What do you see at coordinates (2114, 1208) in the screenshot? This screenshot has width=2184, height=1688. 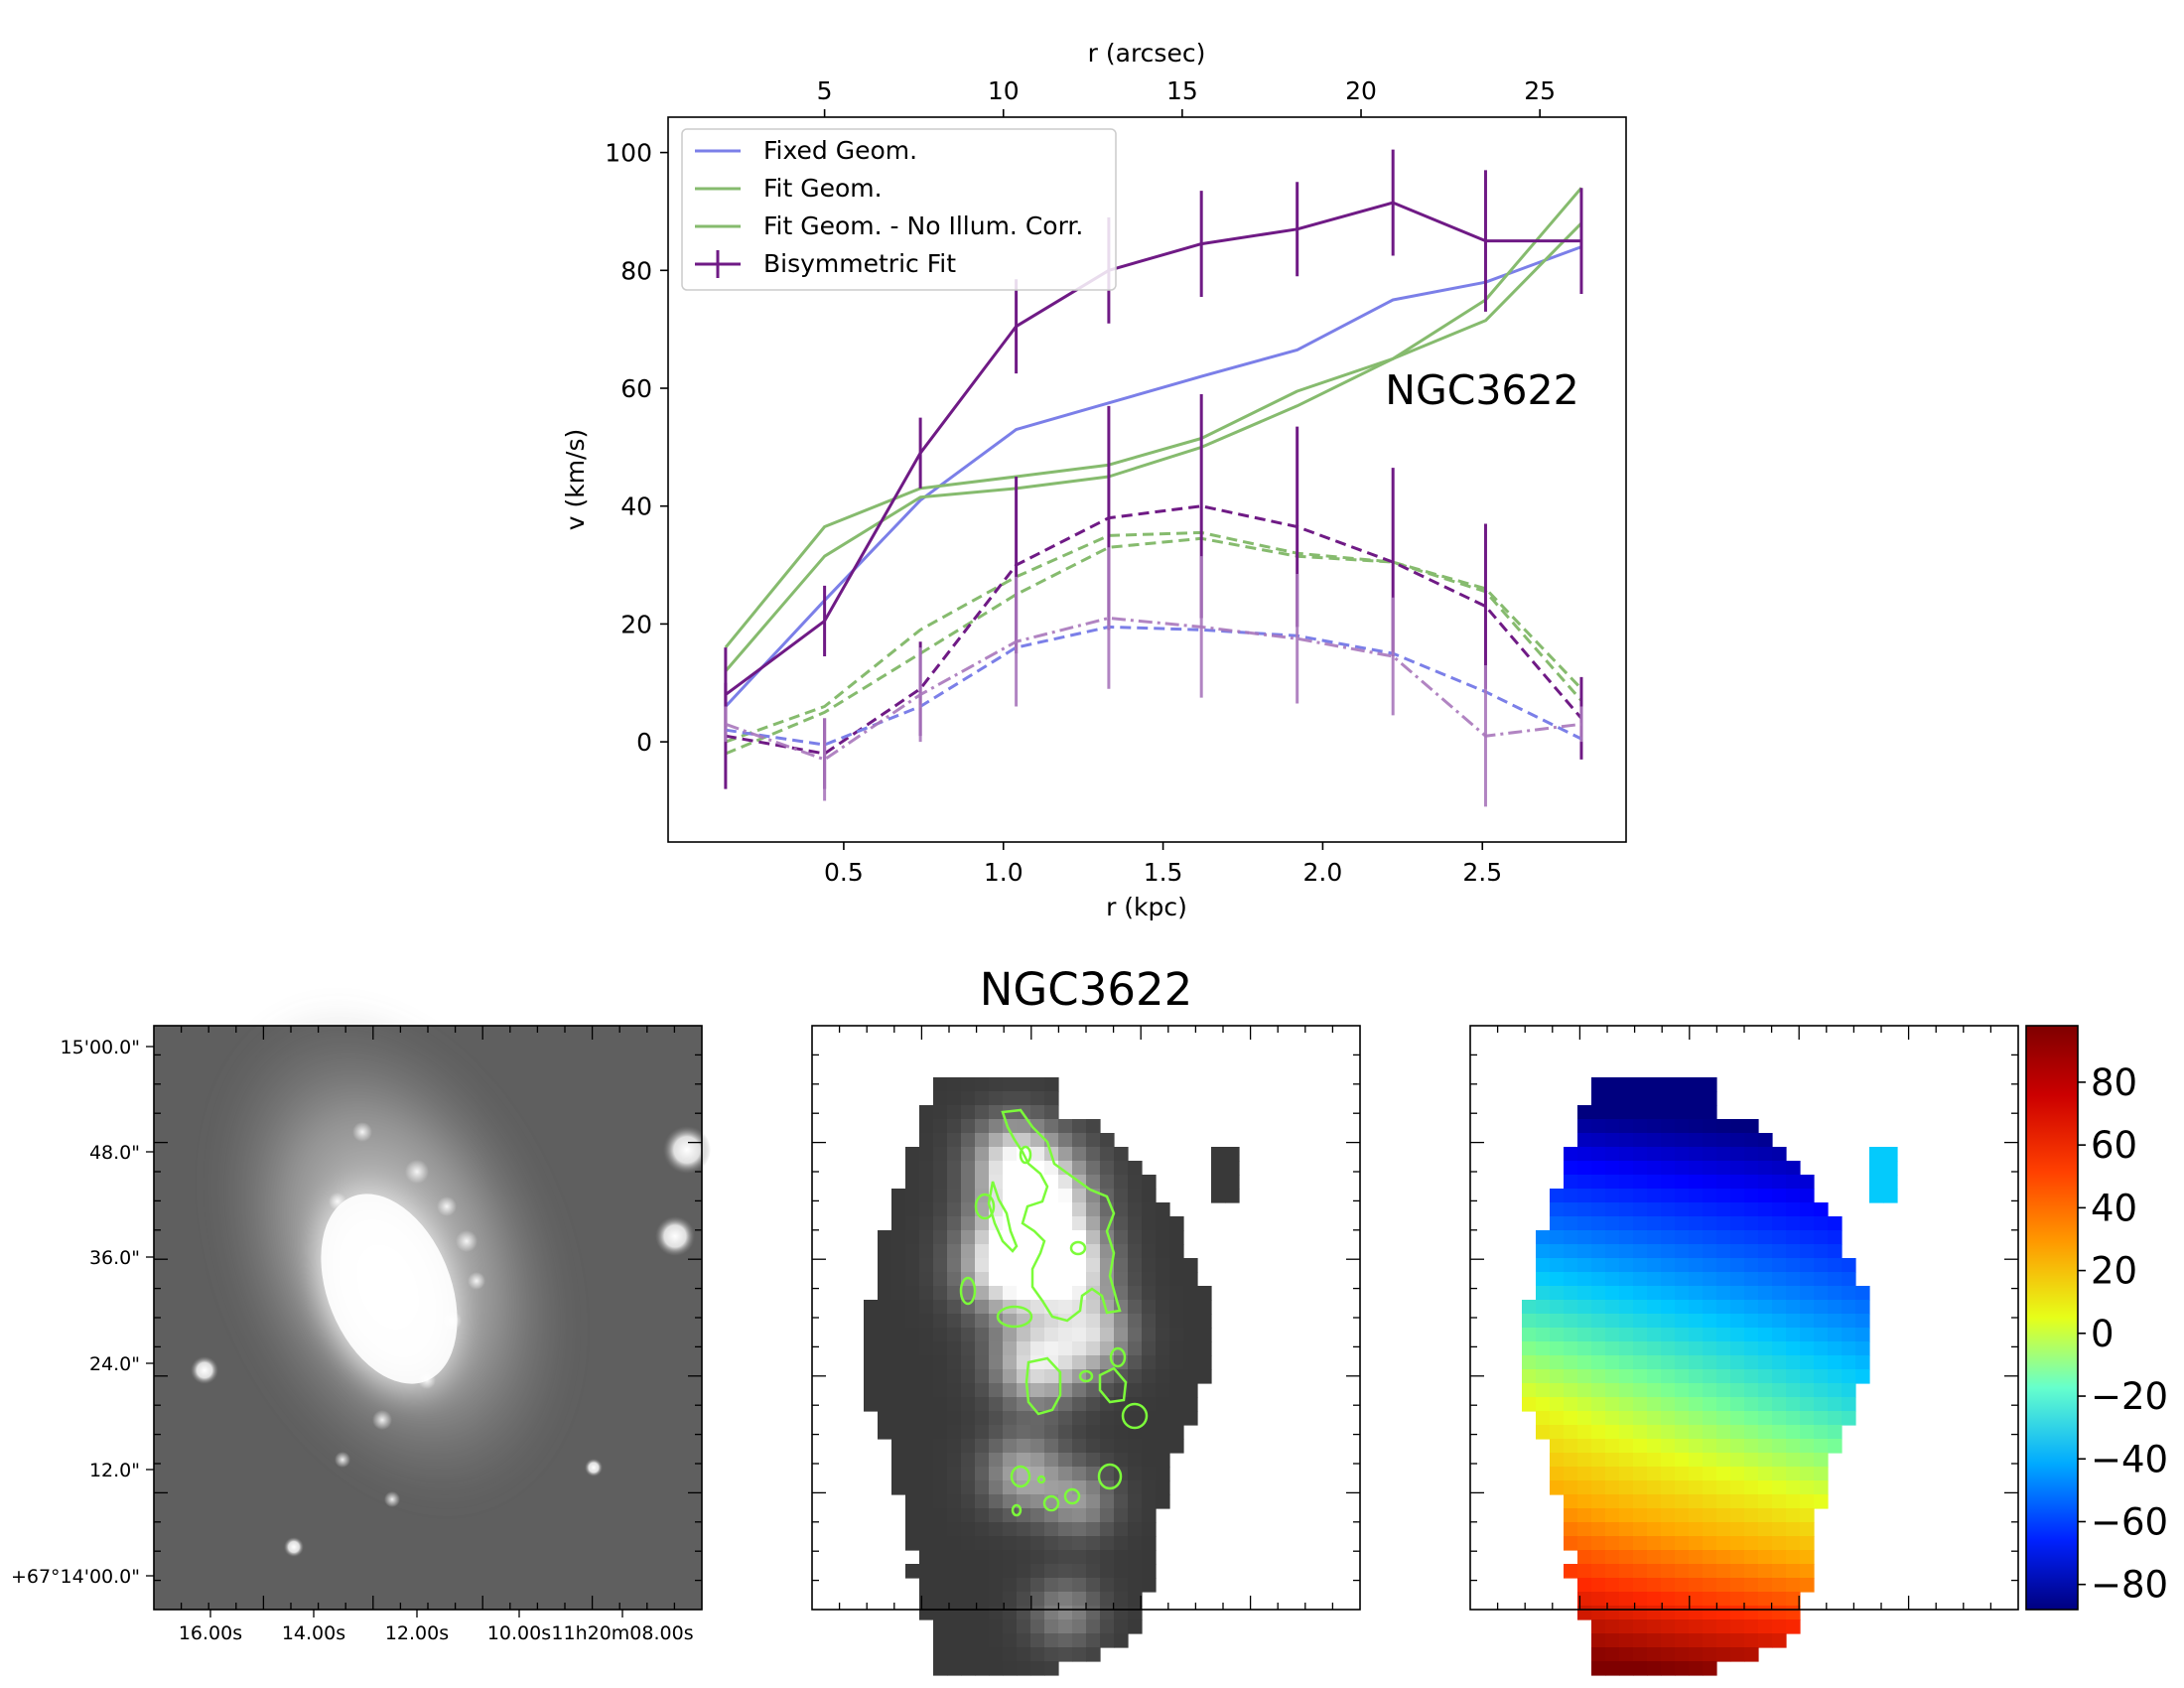 I see `colorbar-tick-label: 40` at bounding box center [2114, 1208].